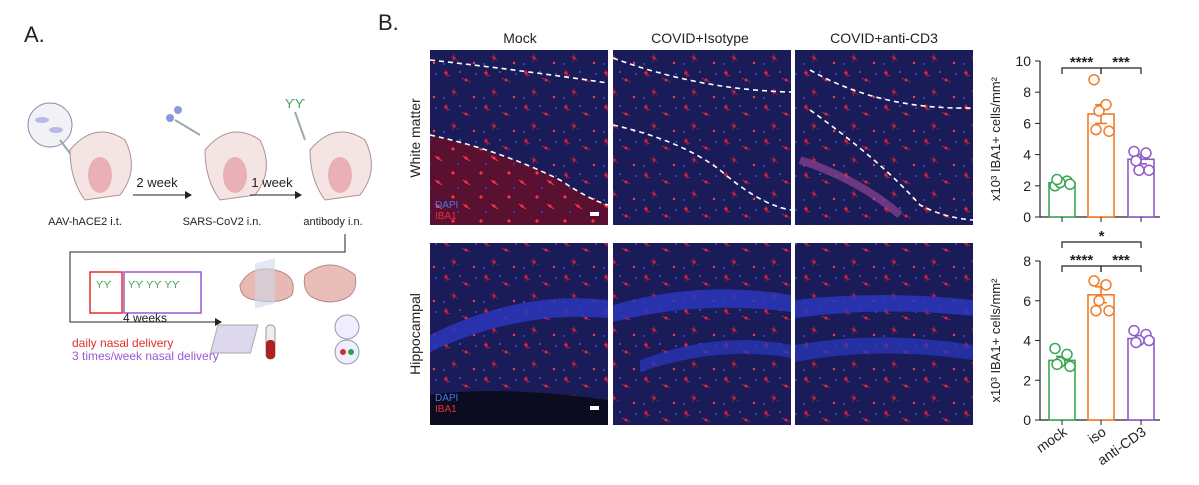 Image resolution: width=1199 pixels, height=485 pixels. Describe the element at coordinates (104, 285) in the screenshot. I see `icon: ϒϒ` at that location.